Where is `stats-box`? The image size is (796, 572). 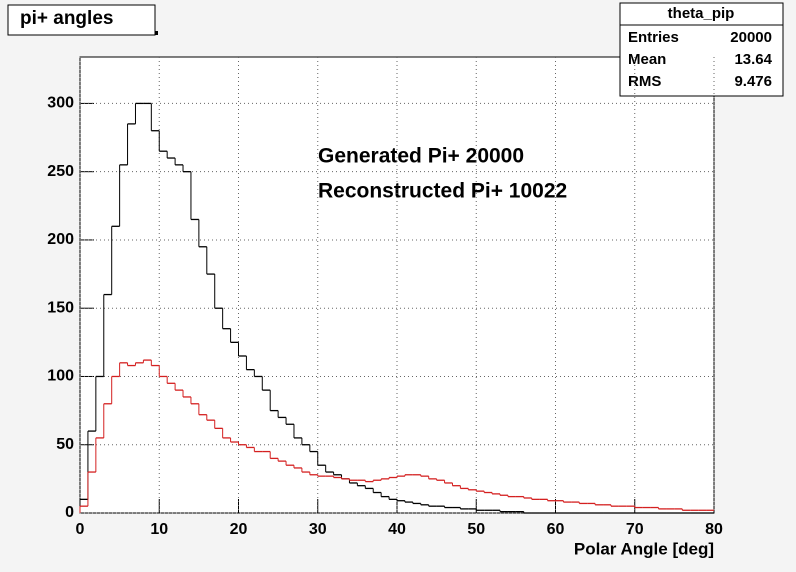
stats-box is located at coordinates (701, 49).